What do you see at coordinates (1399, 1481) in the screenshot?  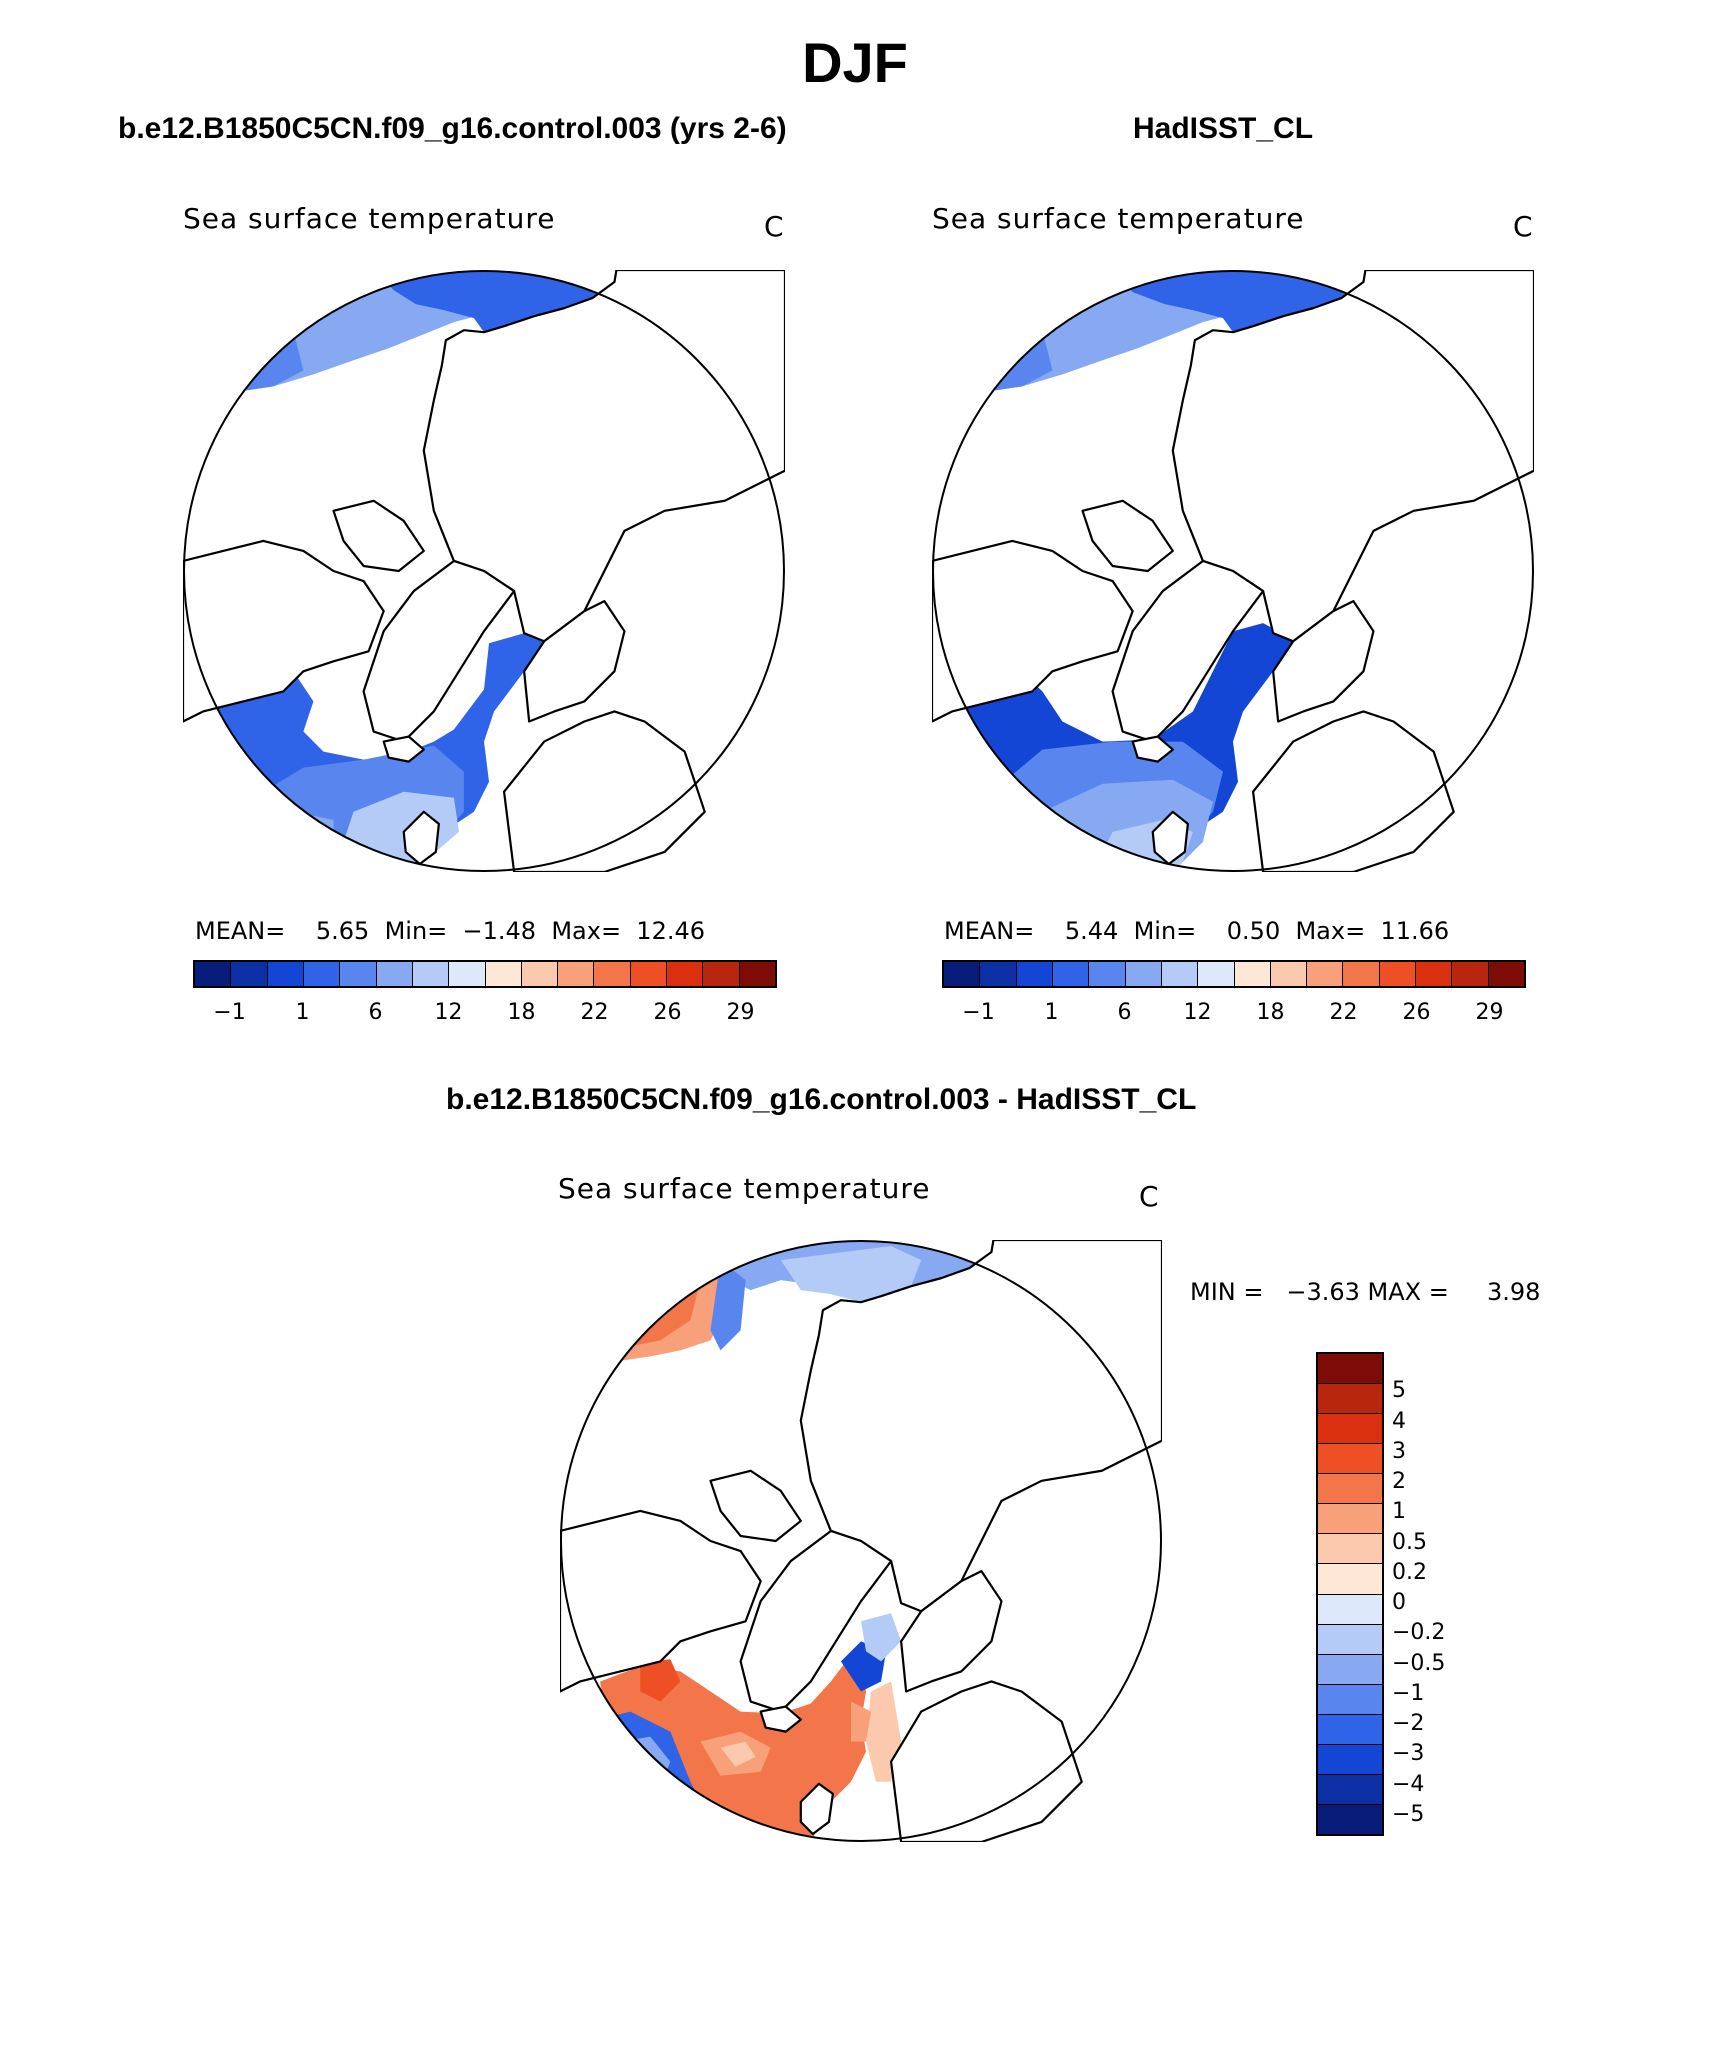 I see `colorbar-tick-label: 2` at bounding box center [1399, 1481].